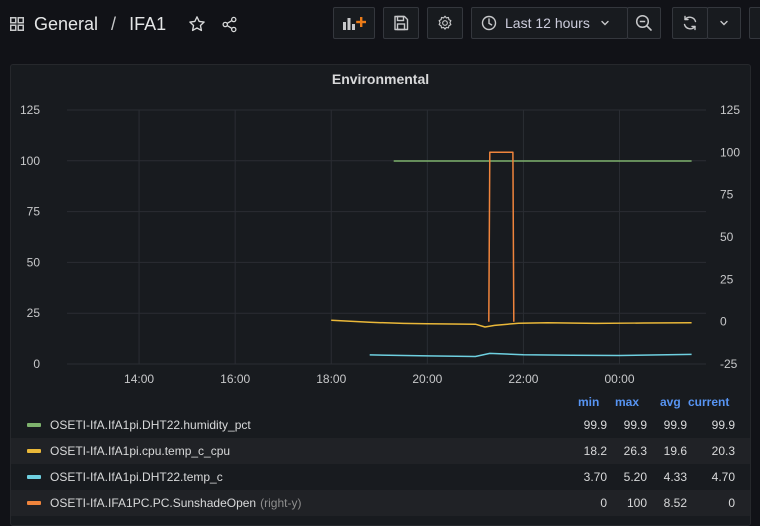  Describe the element at coordinates (148, 23) in the screenshot. I see `breadcrumb-dashboard-title: IFA1` at that location.